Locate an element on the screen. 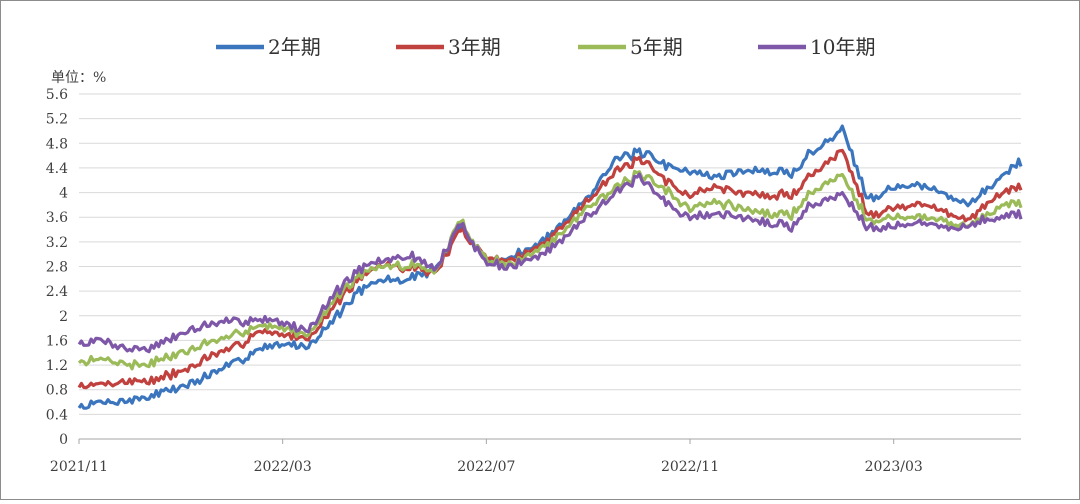 This screenshot has width=1080, height=504. legend: 2年期 3年期 5年期 10年期 is located at coordinates (545, 47).